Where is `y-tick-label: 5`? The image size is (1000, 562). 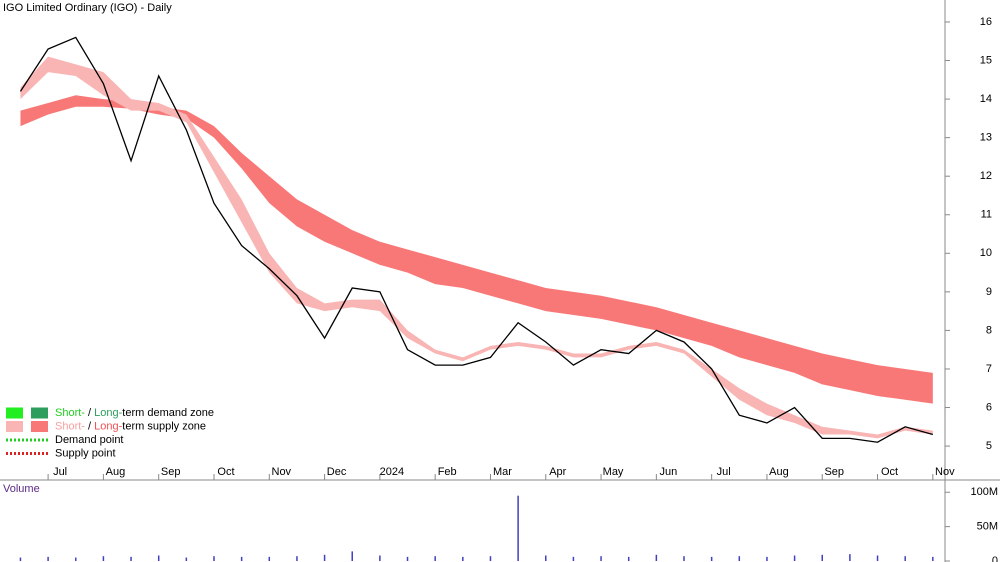
y-tick-label: 5 is located at coordinates (989, 446).